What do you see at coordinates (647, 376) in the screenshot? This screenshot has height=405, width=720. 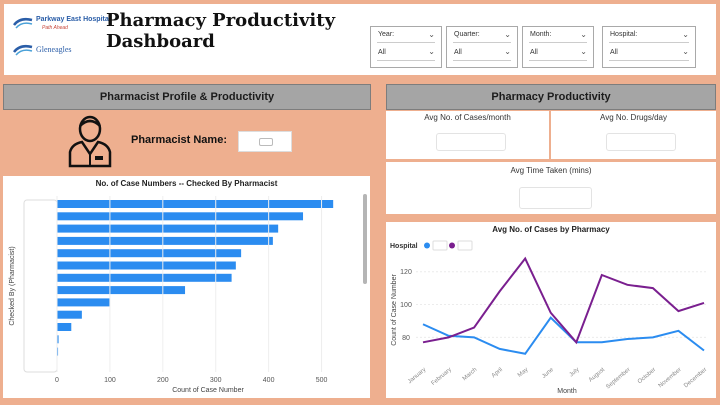 I see `line-chart-xtick-label: October` at bounding box center [647, 376].